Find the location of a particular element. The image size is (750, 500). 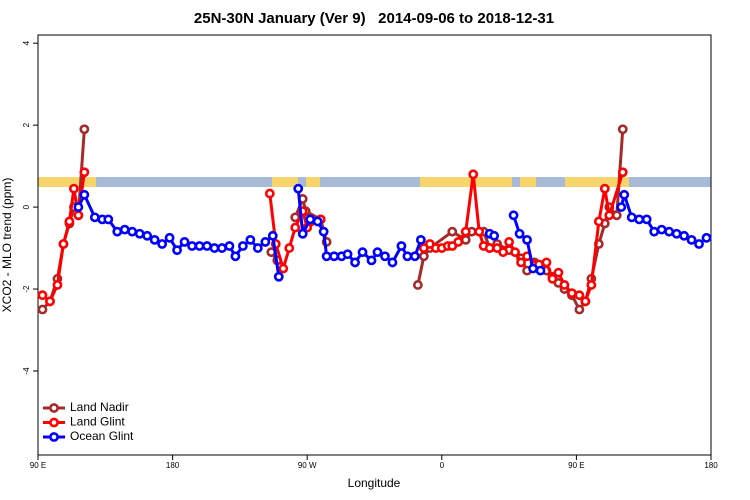

x-tick-label: 0 is located at coordinates (442, 465).